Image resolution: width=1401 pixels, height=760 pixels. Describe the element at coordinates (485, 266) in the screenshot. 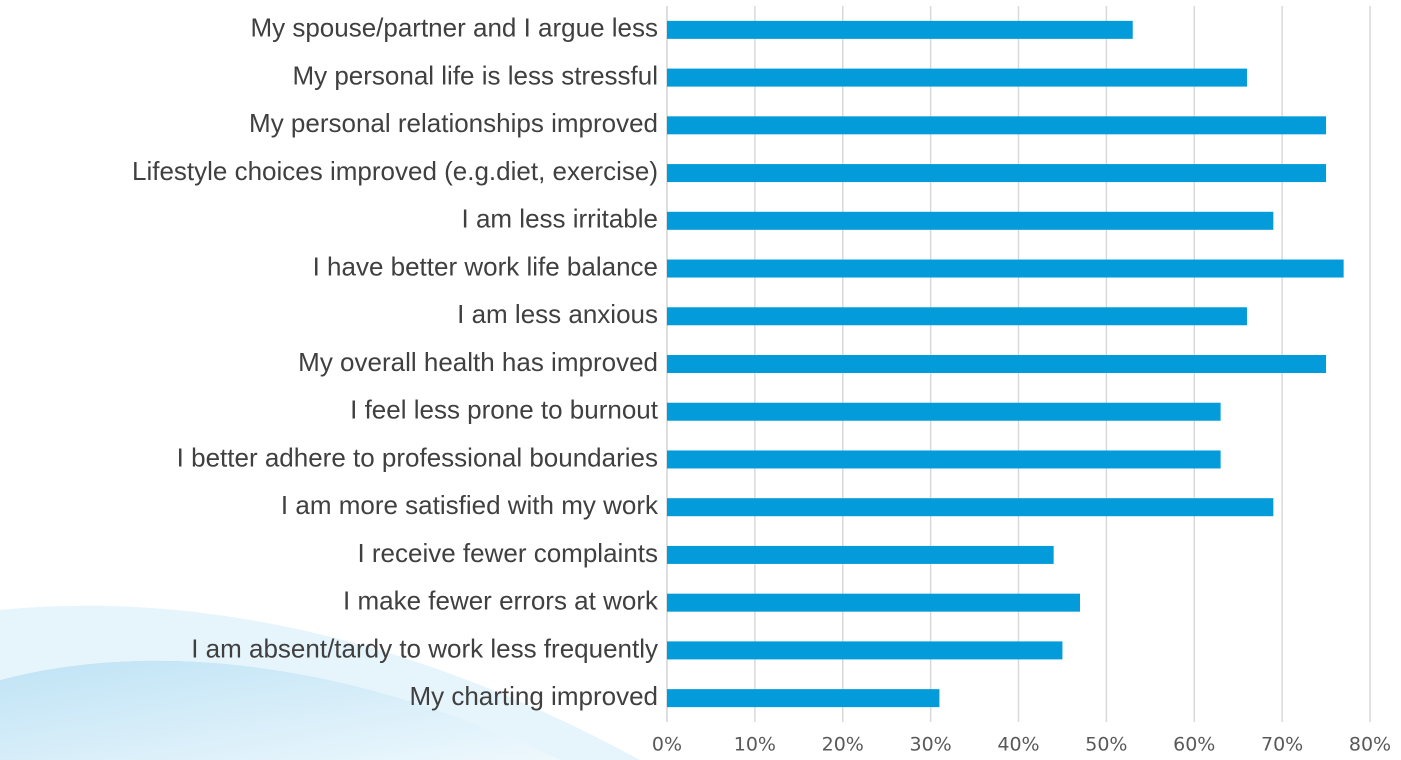

I see `y-tick-label: I have better work life balance` at that location.